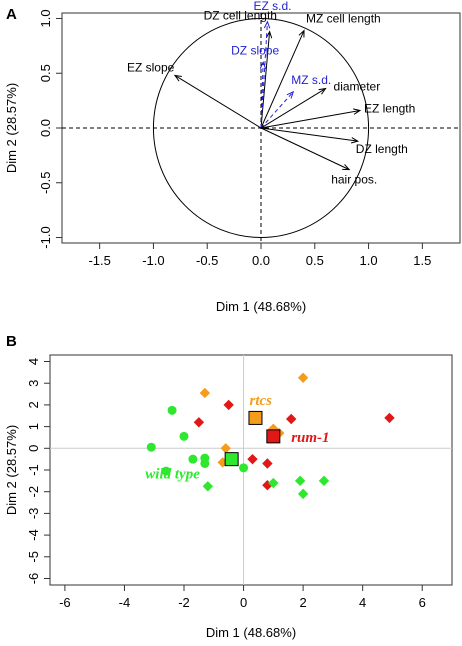  I want to click on variable-label: EZ s.d., so click(272, 6).